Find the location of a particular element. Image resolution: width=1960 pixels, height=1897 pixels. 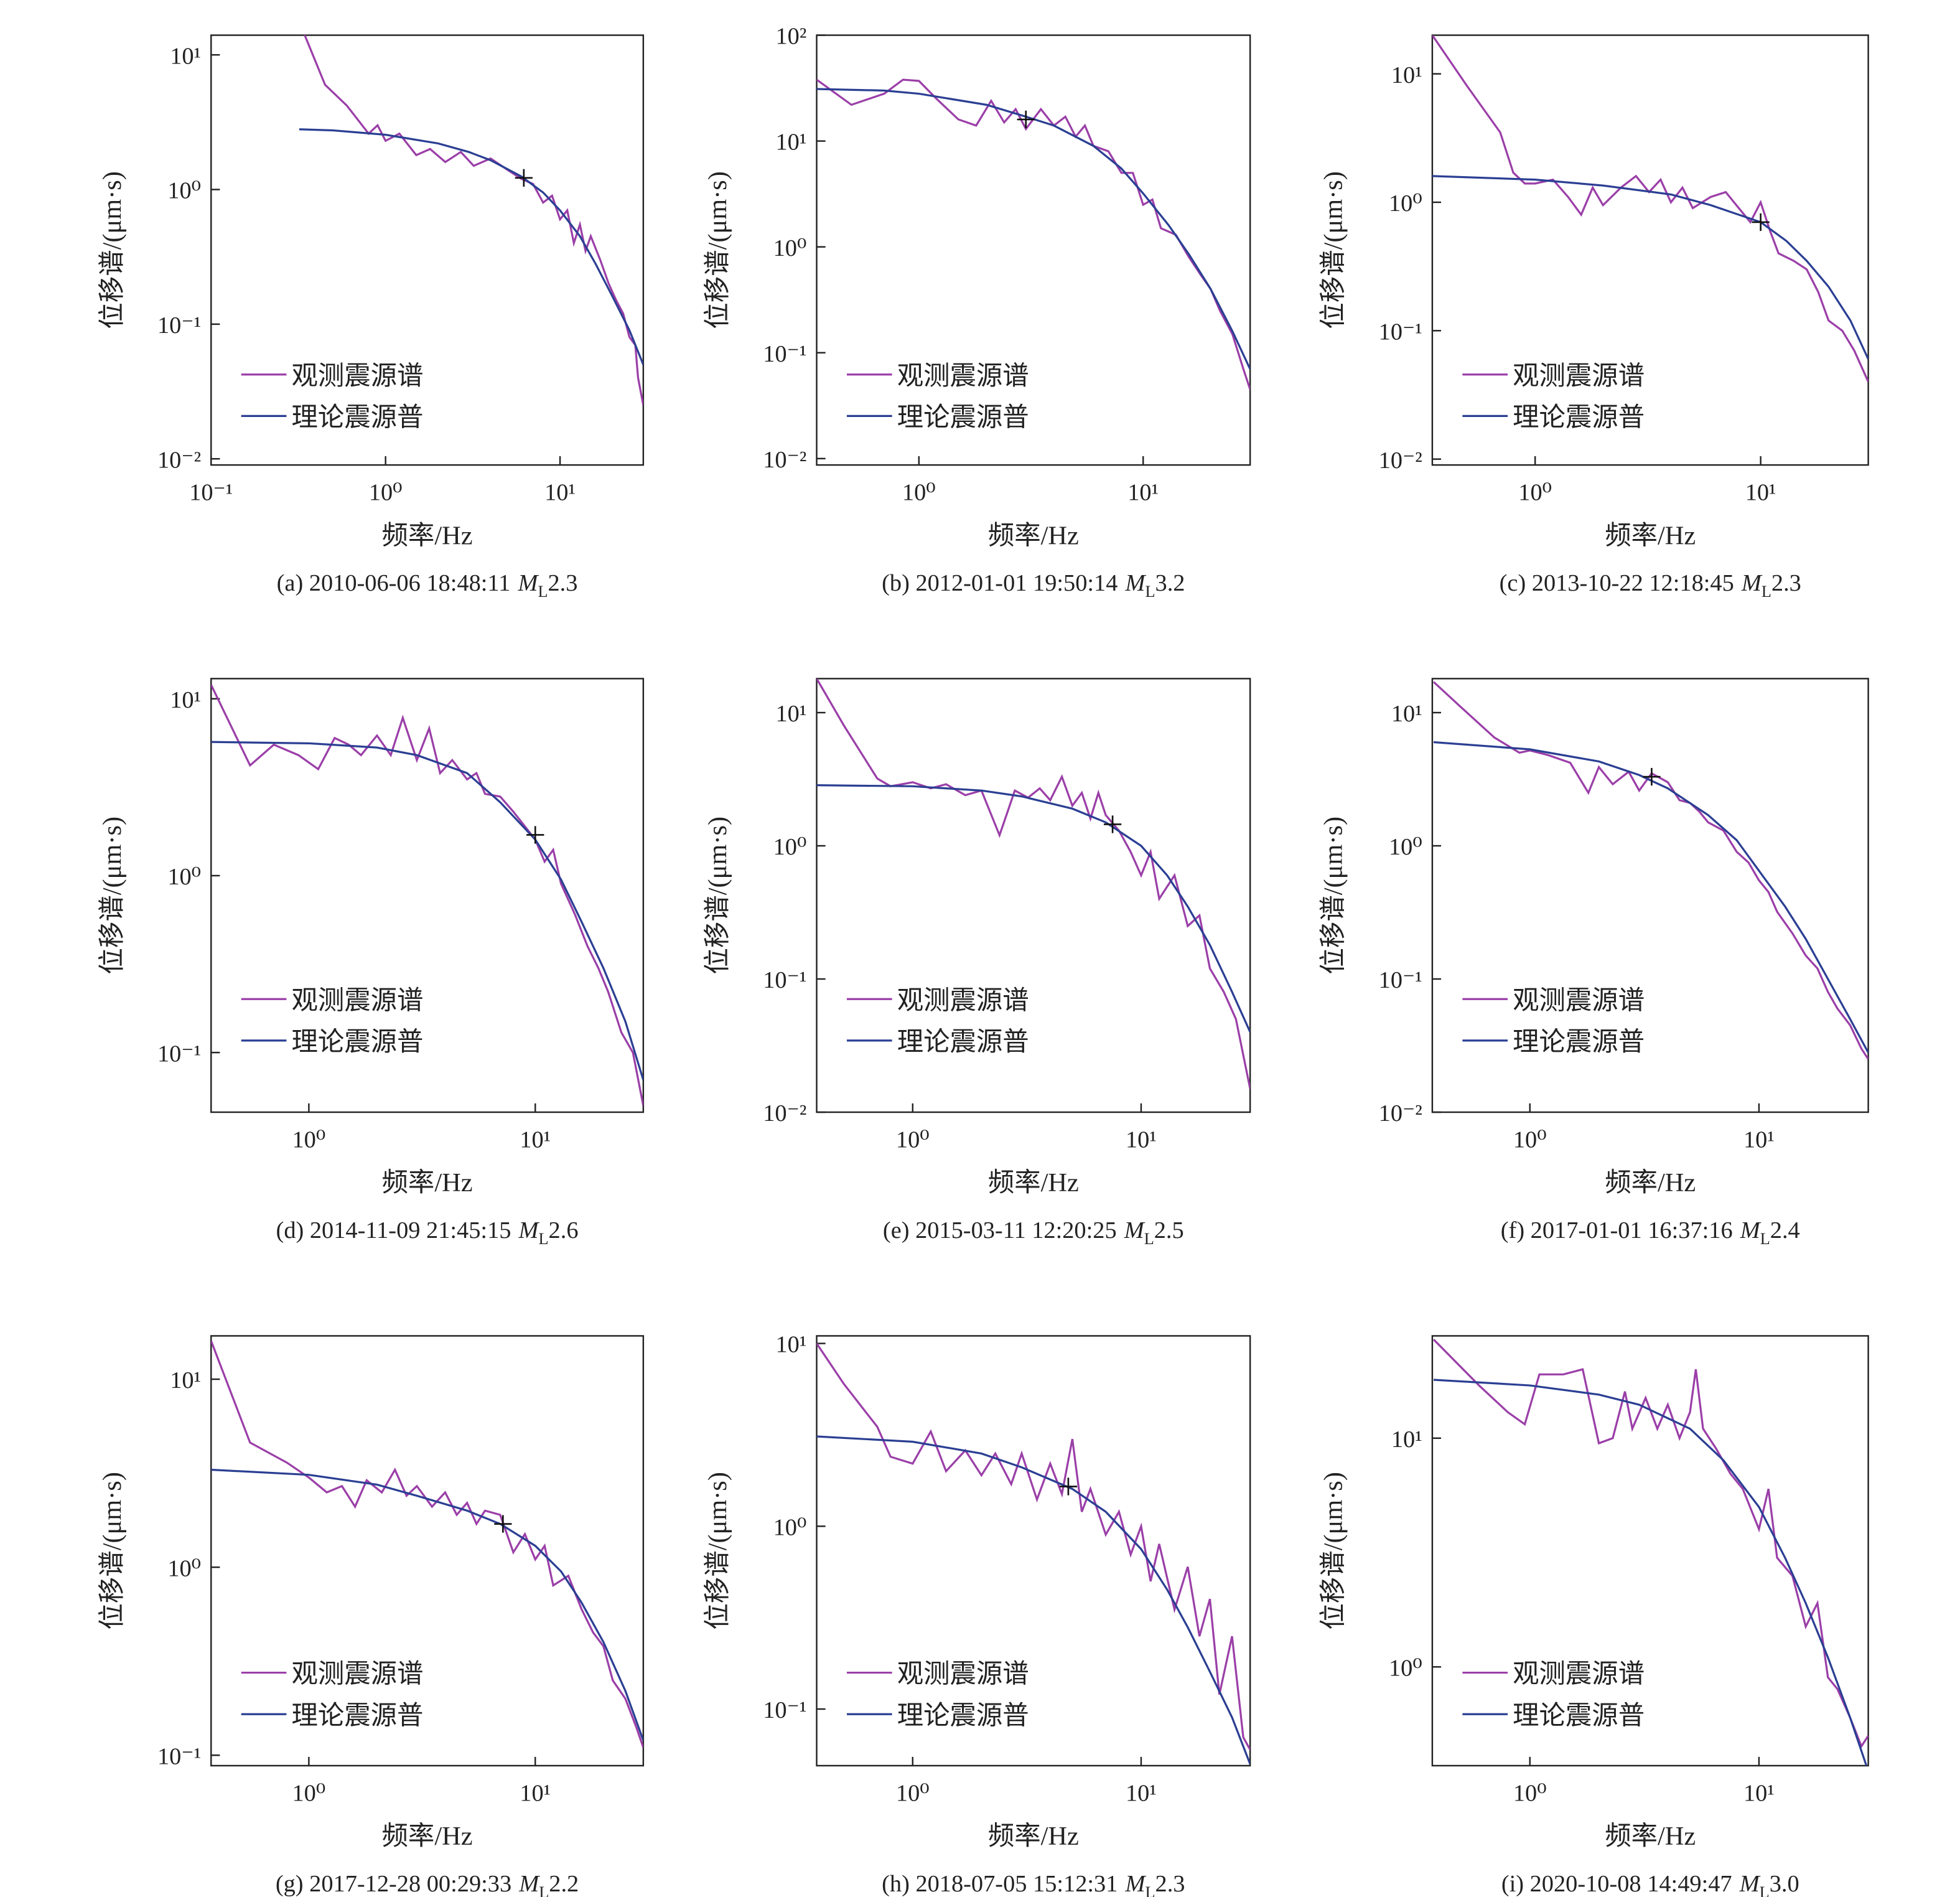

caption-text: (h) 2018-07-05 15:12:31 is located at coordinates (1000, 1884).